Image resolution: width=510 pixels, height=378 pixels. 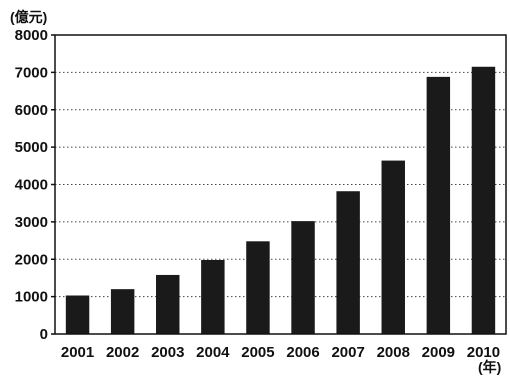 What do you see at coordinates (28, 17) in the screenshot?
I see `y-axis-unit-label: (億元)` at bounding box center [28, 17].